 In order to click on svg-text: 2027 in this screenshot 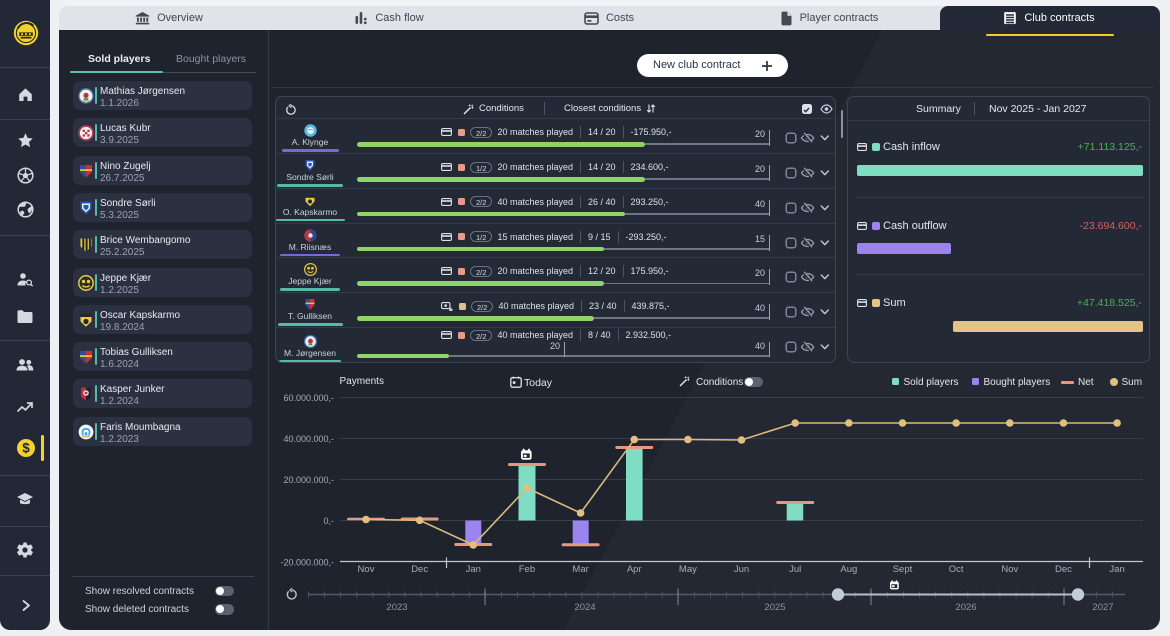, I will do `click(1102, 607)`.